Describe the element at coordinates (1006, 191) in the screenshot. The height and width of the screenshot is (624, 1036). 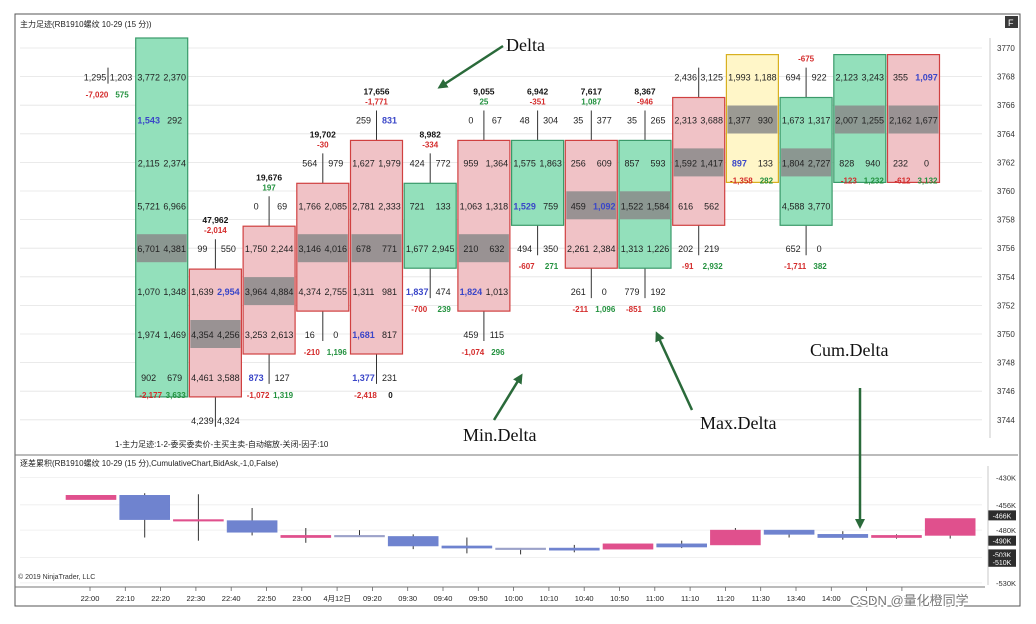
I see `price-tick: 3760` at that location.